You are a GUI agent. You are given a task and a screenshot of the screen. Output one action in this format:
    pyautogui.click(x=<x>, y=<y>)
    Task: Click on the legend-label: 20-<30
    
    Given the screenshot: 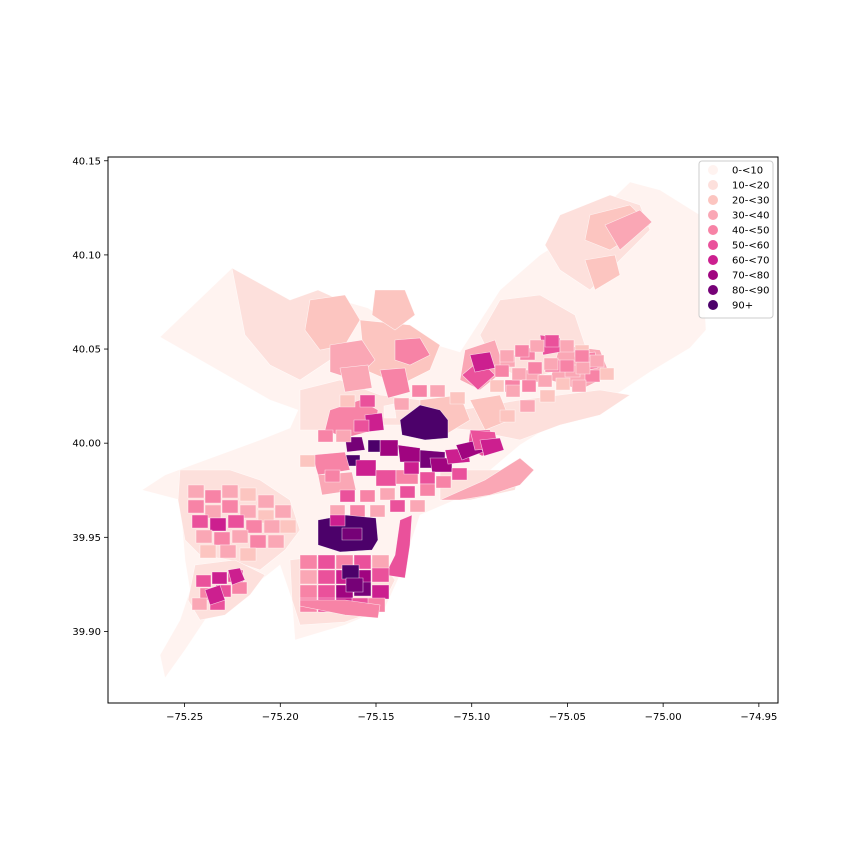 What is the action you would take?
    pyautogui.click(x=750, y=201)
    